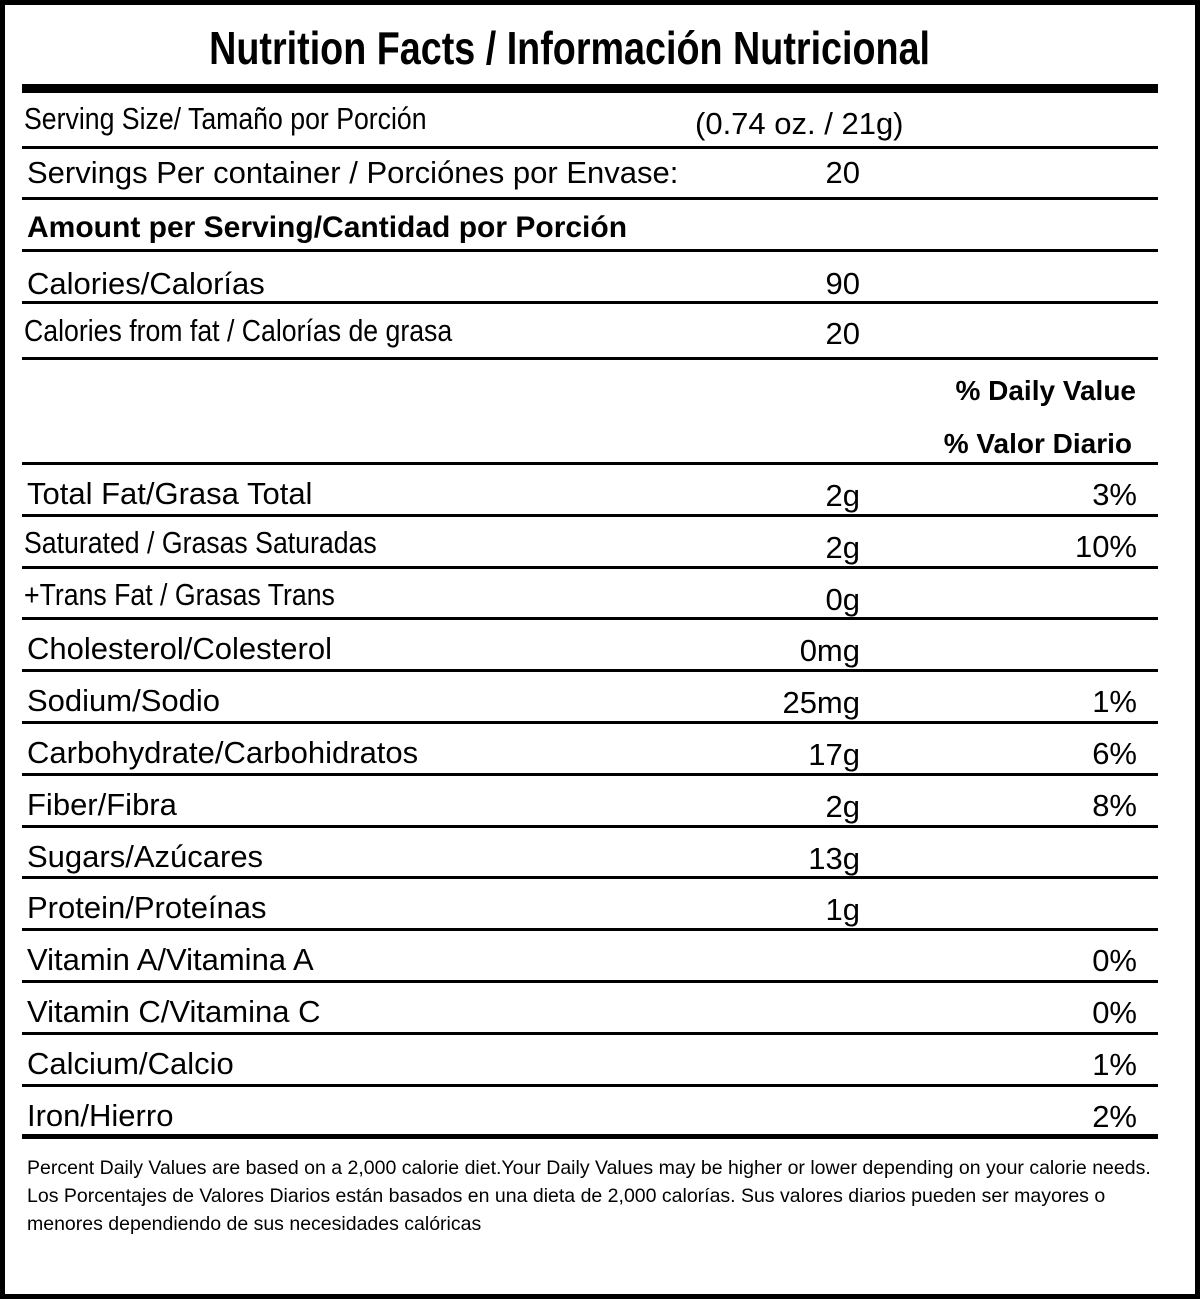 This screenshot has height=1299, width=1200. I want to click on footnote-divider, so click(590, 1136).